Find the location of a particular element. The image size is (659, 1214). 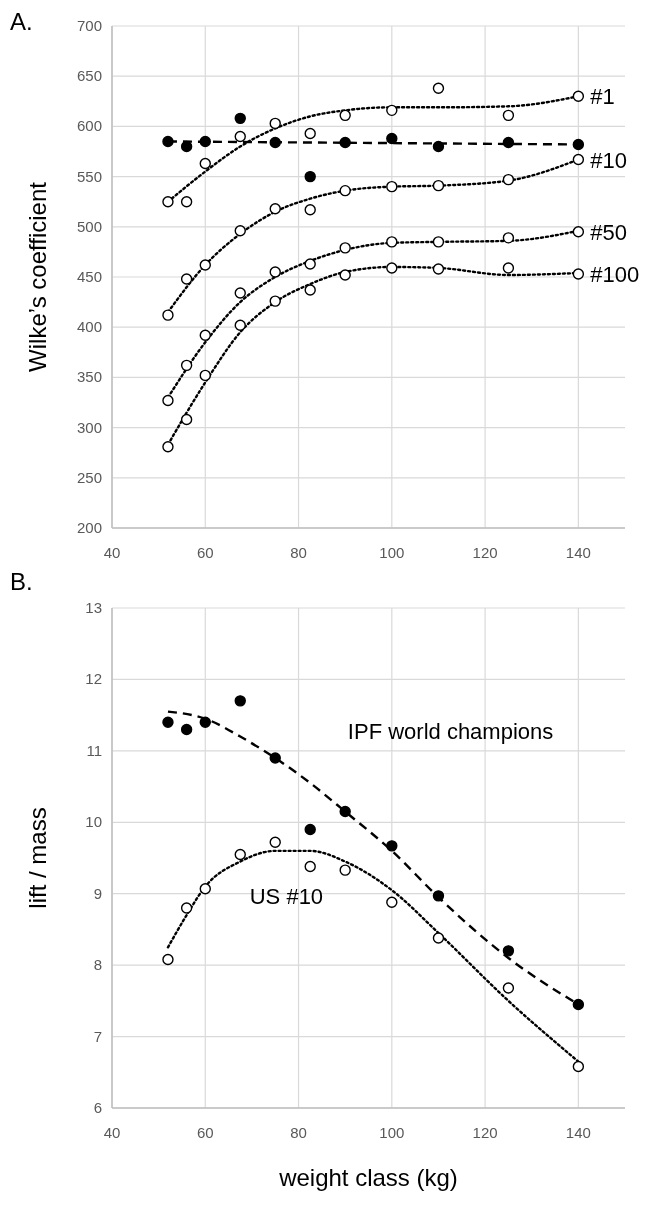

y-tick-label: 700 is located at coordinates (89, 25).